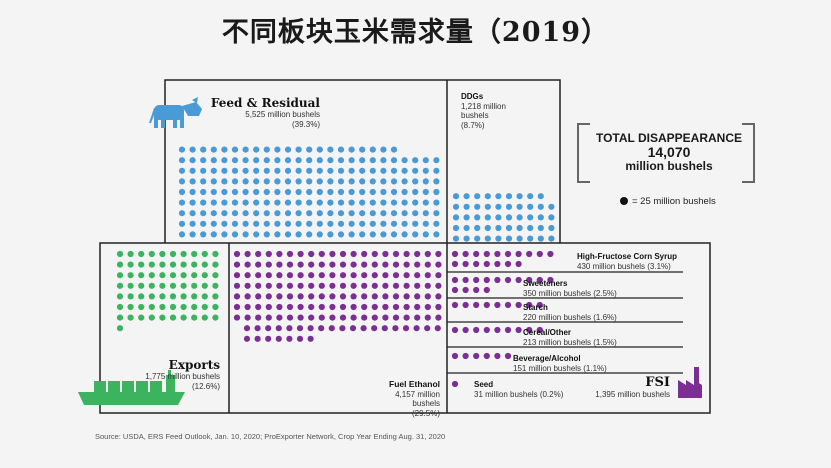 This screenshot has width=831, height=468. Describe the element at coordinates (570, 317) in the screenshot. I see `starch-text: 220 million bushels (1.6%)` at that location.